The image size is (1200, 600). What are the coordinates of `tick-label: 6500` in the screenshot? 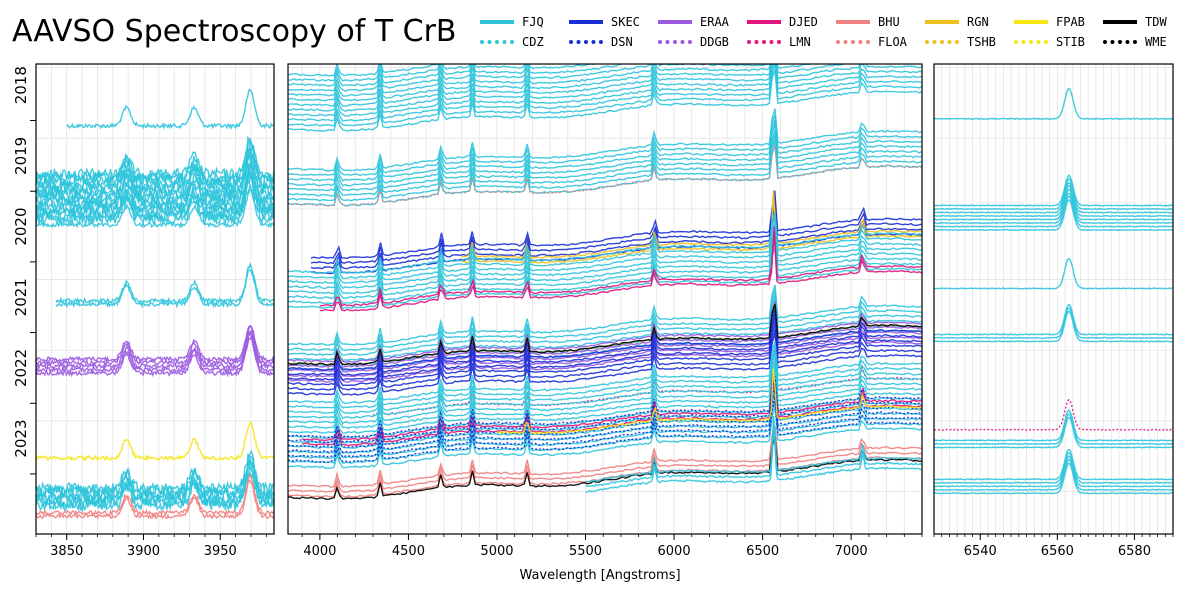 It's located at (762, 551).